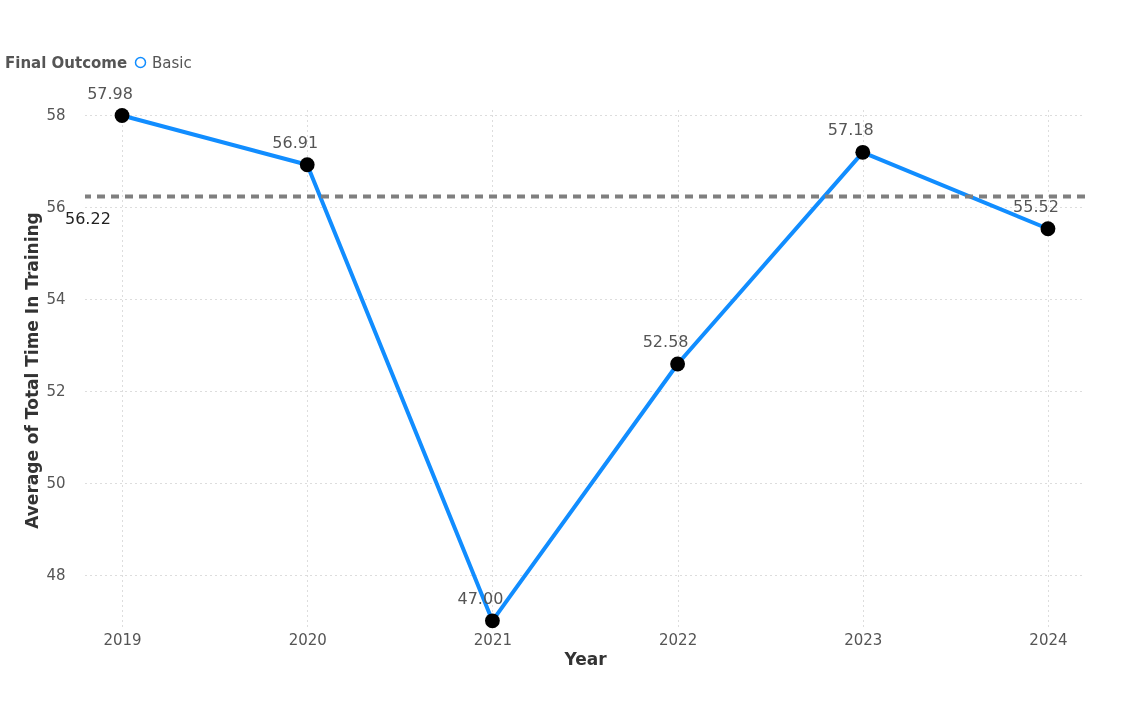 The image size is (1138, 709). I want to click on x-tick-label: 2024, so click(1048, 639).